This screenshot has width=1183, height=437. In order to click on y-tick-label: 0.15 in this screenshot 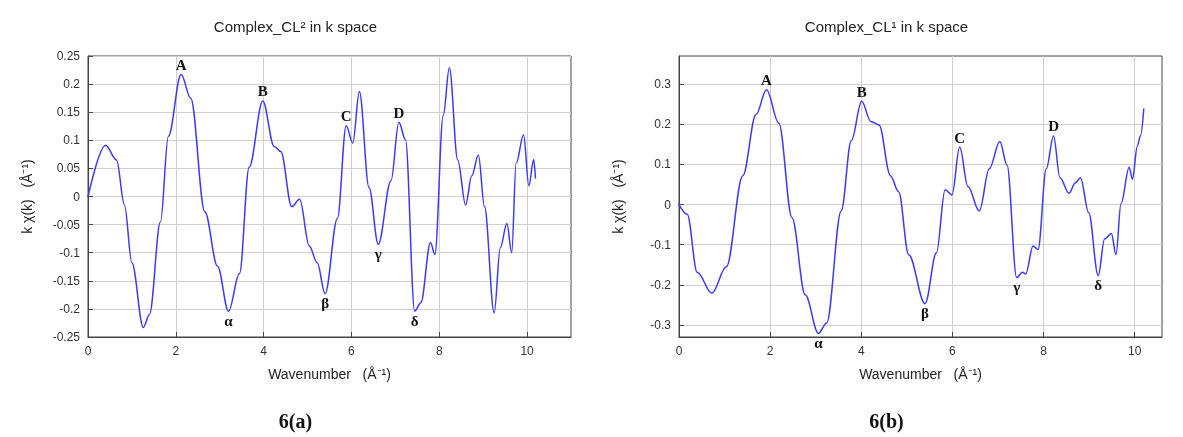, I will do `click(68, 112)`.